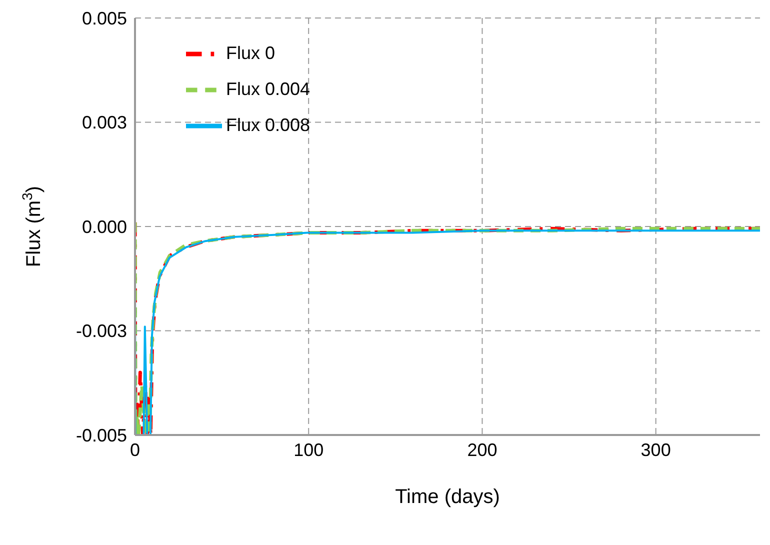 Image resolution: width=770 pixels, height=545 pixels. I want to click on legend-label: Flux 0, so click(251, 52).